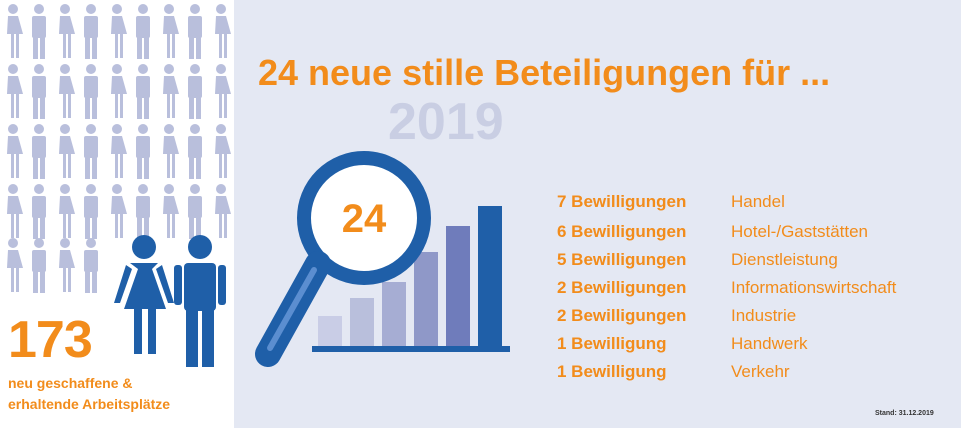 The width and height of the screenshot is (961, 428). Describe the element at coordinates (758, 201) in the screenshot. I see `approval-category: Handel` at that location.